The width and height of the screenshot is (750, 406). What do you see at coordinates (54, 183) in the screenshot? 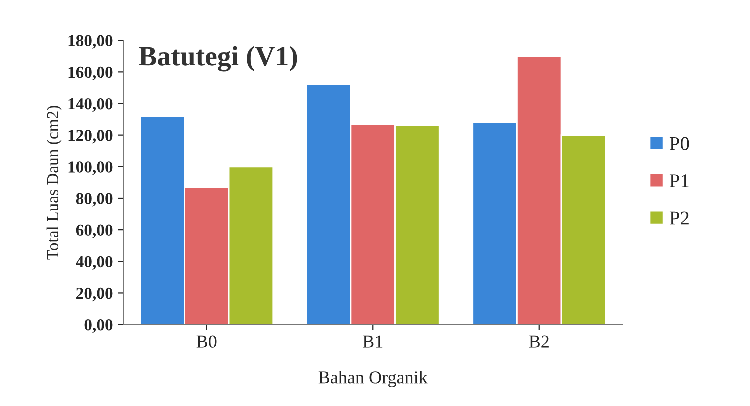
I see `y-axis-title: Total Luas Daun (cm2)` at bounding box center [54, 183].